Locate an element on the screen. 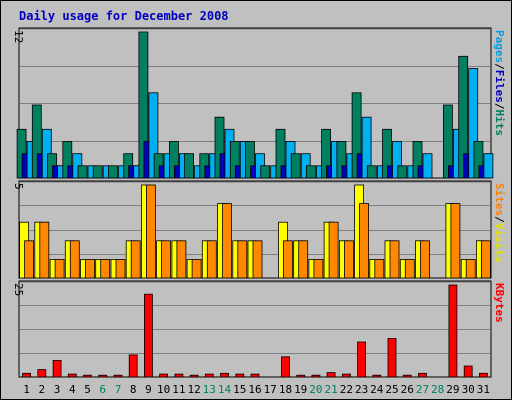  y-axis-label-part: KBytes is located at coordinates (499, 303).